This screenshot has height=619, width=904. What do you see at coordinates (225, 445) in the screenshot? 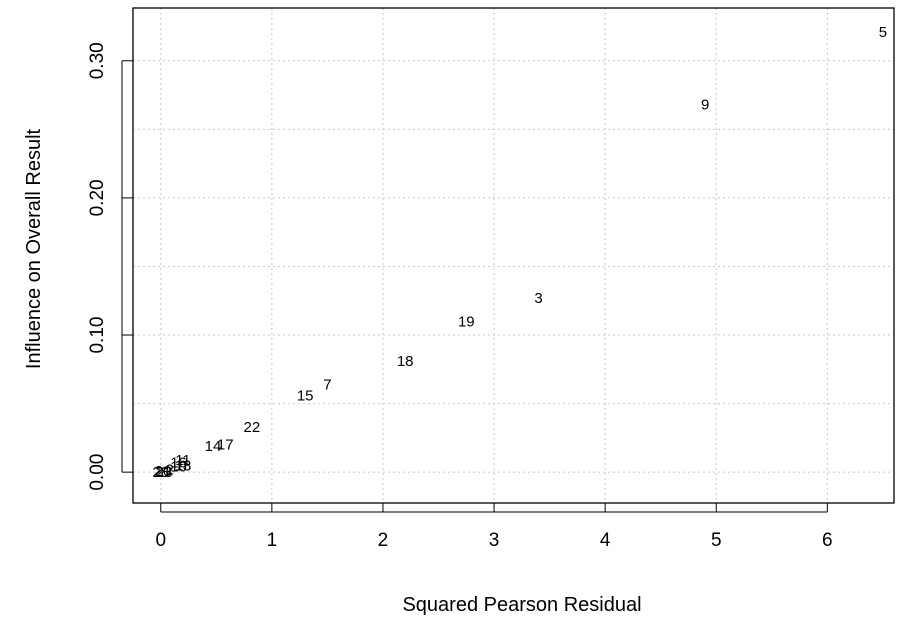
I see `data-point-label: 17` at bounding box center [225, 445].